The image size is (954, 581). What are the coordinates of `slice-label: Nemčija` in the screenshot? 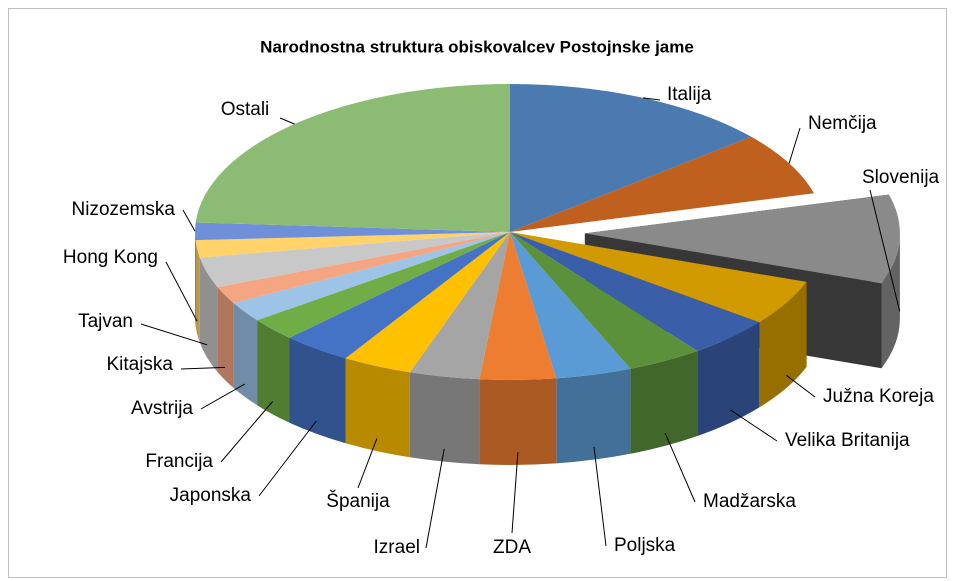 It's located at (842, 123).